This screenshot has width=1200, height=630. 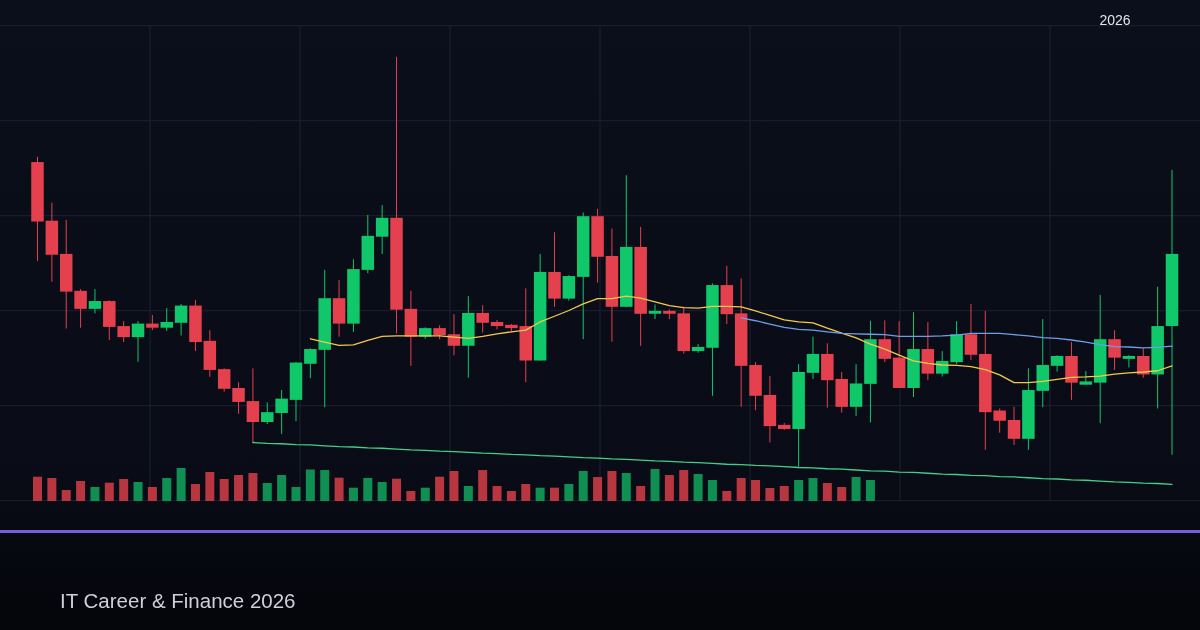 I want to click on text: IT Career & Finance 2026, so click(x=178, y=600).